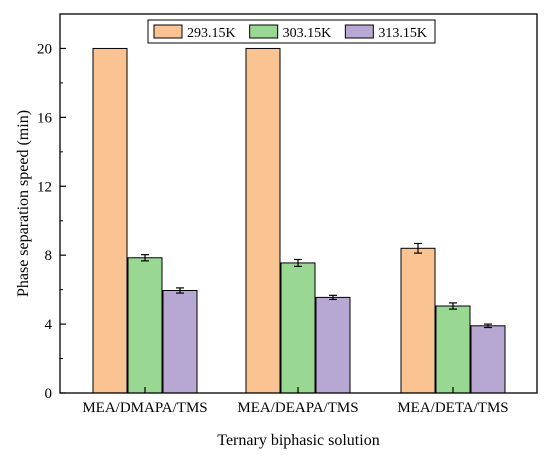 The image size is (550, 461). What do you see at coordinates (452, 408) in the screenshot?
I see `x-category-label: MEA/DETA/TMS` at bounding box center [452, 408].